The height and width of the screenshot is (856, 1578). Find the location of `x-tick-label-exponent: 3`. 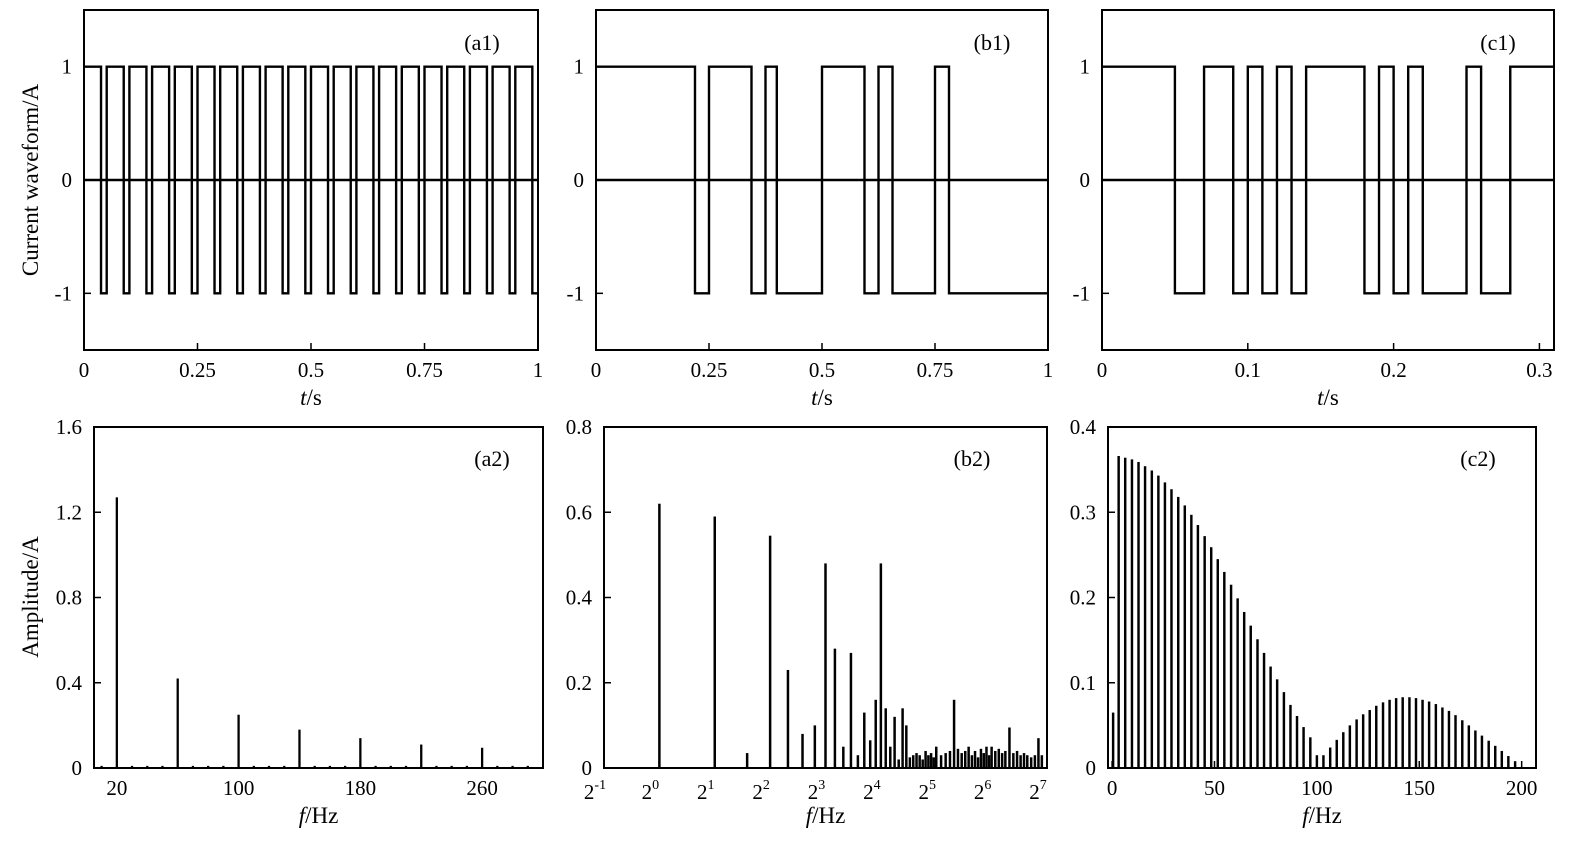

x-tick-label-exponent: 3 is located at coordinates (821, 785).